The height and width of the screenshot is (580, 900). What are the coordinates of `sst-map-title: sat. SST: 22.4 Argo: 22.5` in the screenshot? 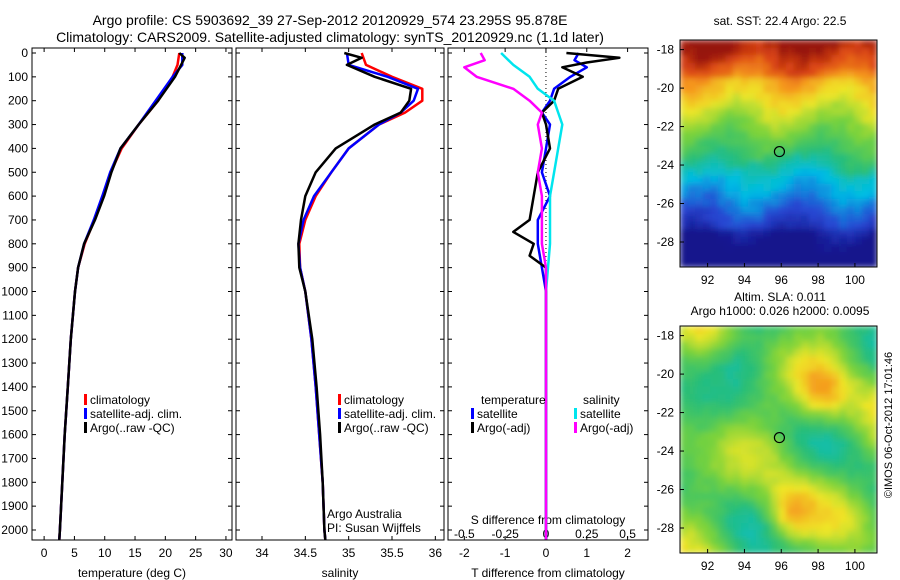 It's located at (780, 21).